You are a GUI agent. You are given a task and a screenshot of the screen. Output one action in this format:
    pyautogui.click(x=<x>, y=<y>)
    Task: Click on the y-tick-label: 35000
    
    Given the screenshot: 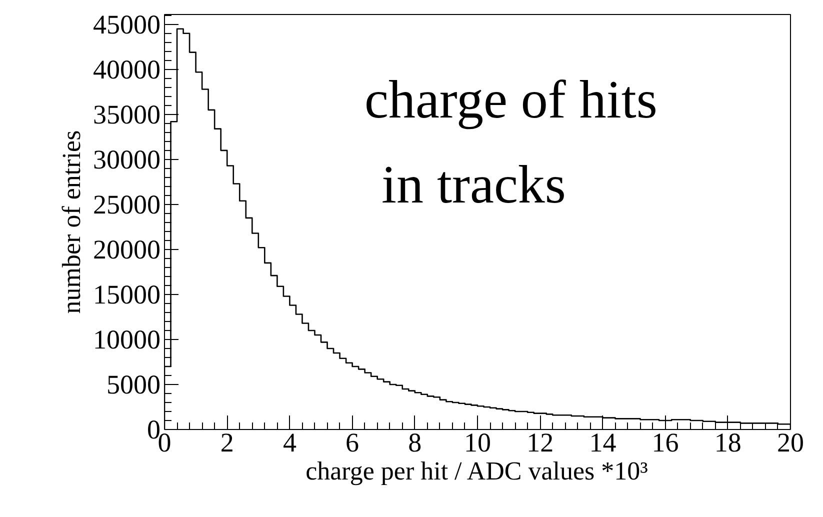 What is the action you would take?
    pyautogui.click(x=126, y=114)
    